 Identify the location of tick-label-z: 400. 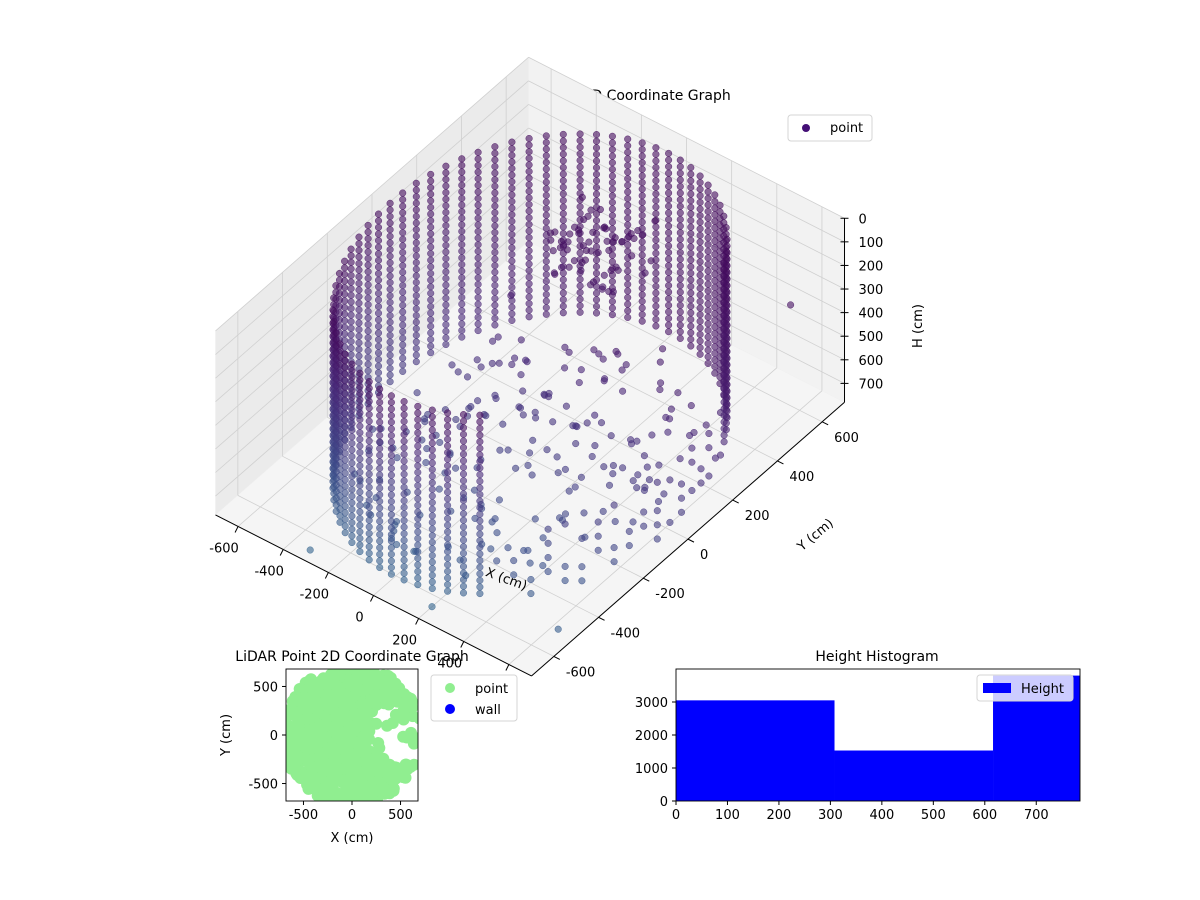
(871, 314).